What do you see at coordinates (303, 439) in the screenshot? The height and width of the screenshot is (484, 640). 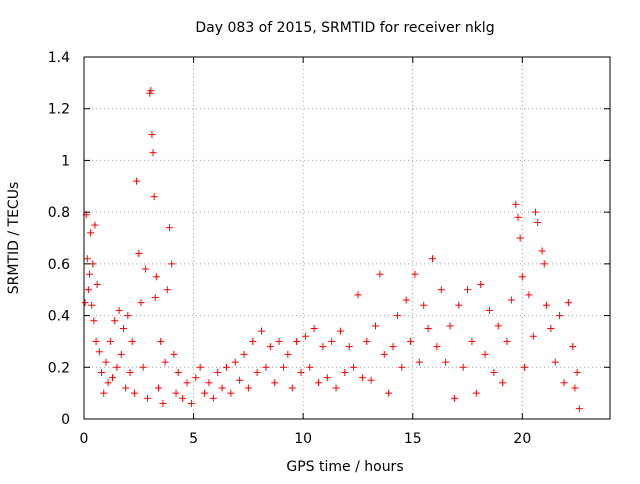 I see `x-tick-label: 10` at bounding box center [303, 439].